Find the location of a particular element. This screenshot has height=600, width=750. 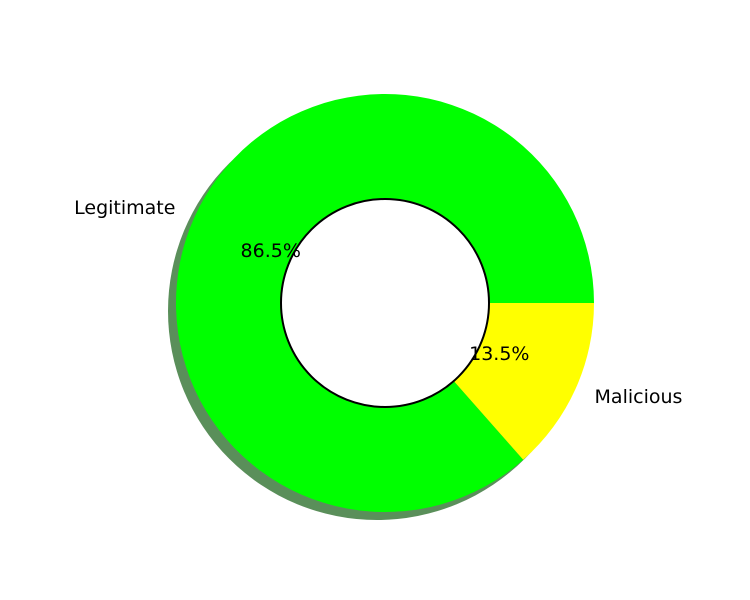

donut-center-hole is located at coordinates (385, 303).